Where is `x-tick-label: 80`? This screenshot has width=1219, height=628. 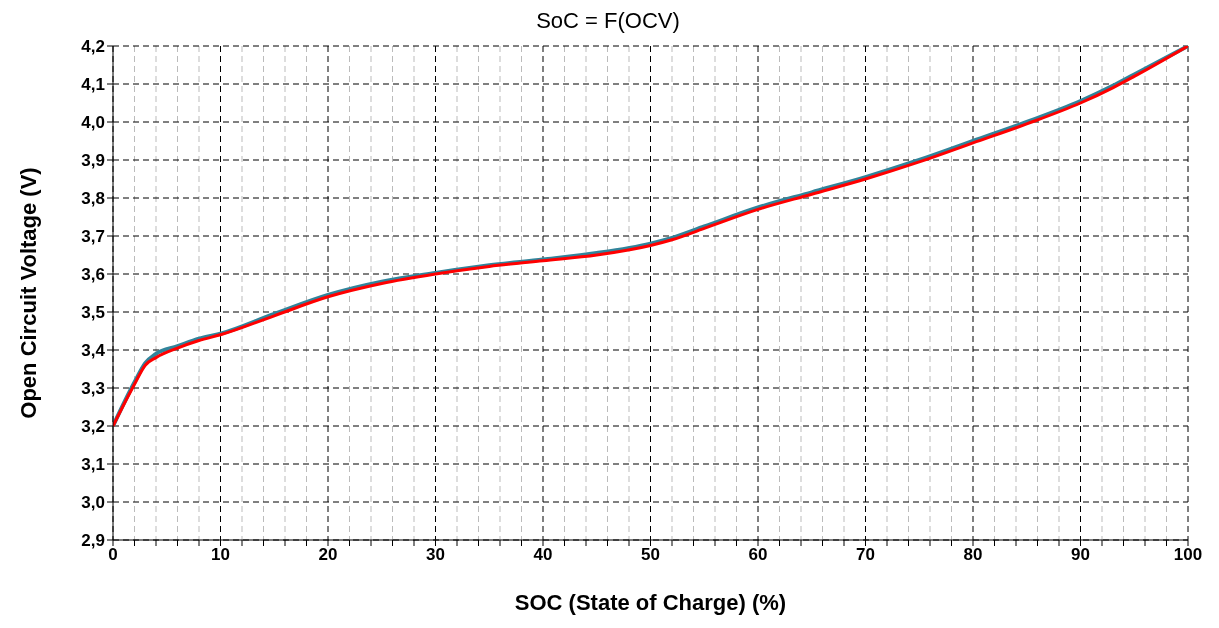 x-tick-label: 80 is located at coordinates (973, 555).